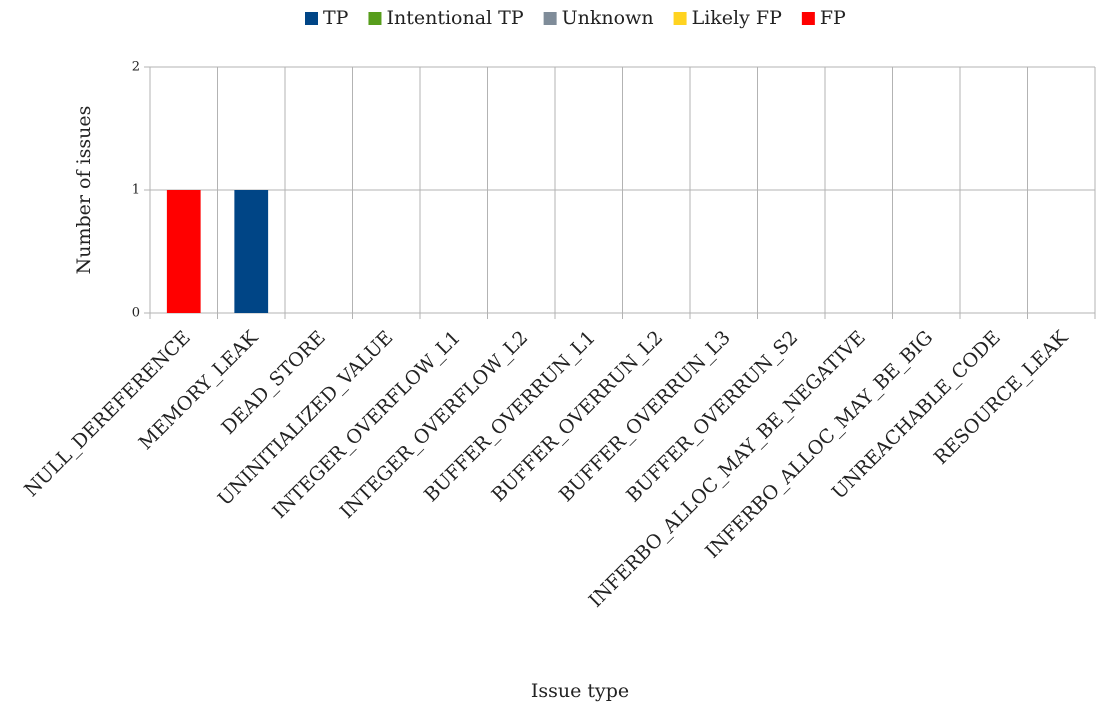 The width and height of the screenshot is (1096, 711). I want to click on legend-label: TP, so click(336, 18).